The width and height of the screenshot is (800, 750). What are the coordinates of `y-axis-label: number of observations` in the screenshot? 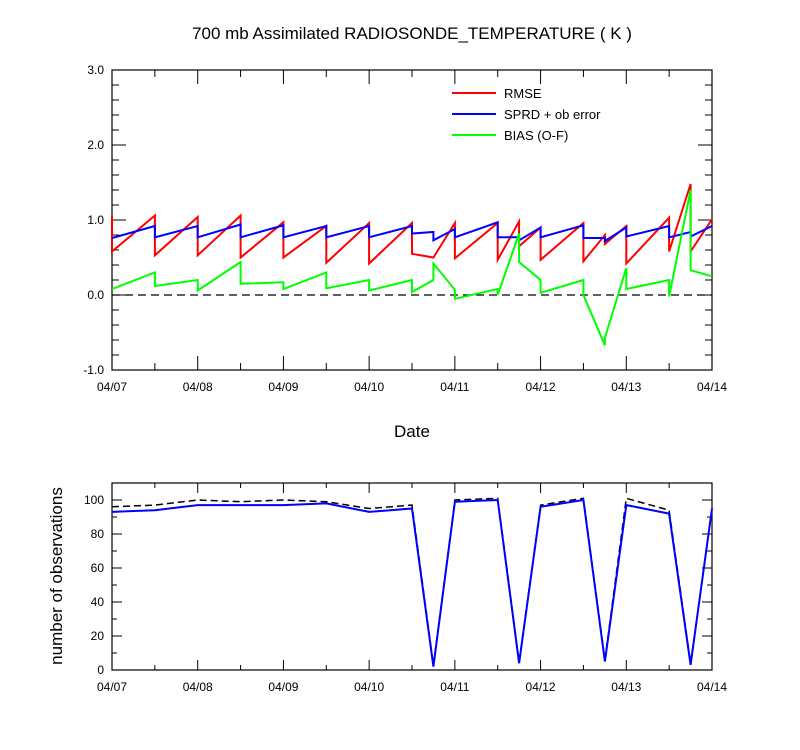 It's located at (56, 576).